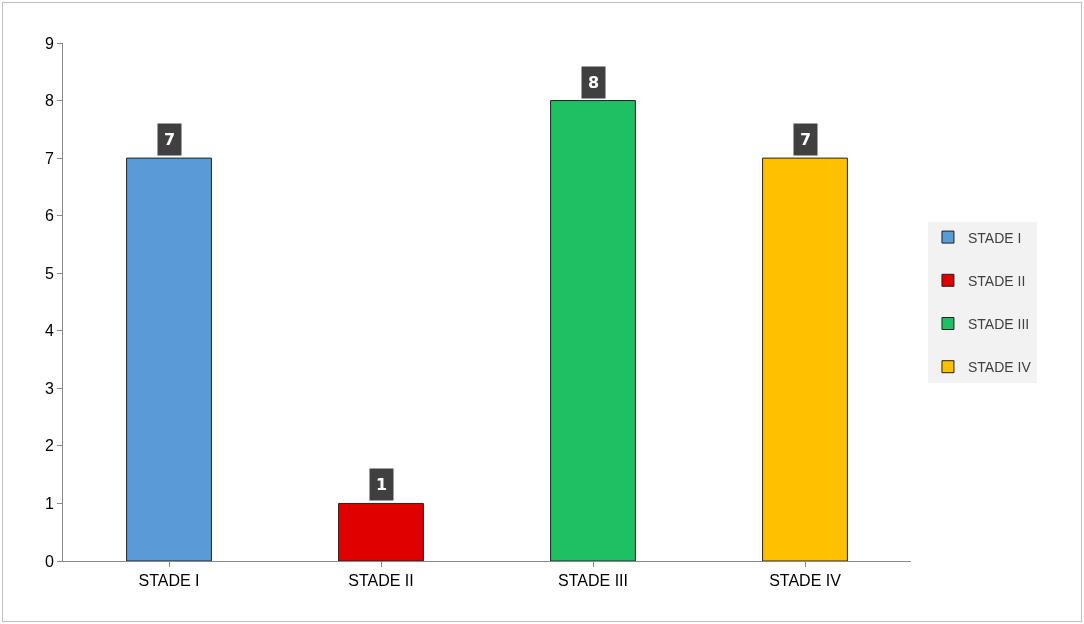 The width and height of the screenshot is (1084, 624). Describe the element at coordinates (381, 581) in the screenshot. I see `x-tick-label: STADE II` at that location.